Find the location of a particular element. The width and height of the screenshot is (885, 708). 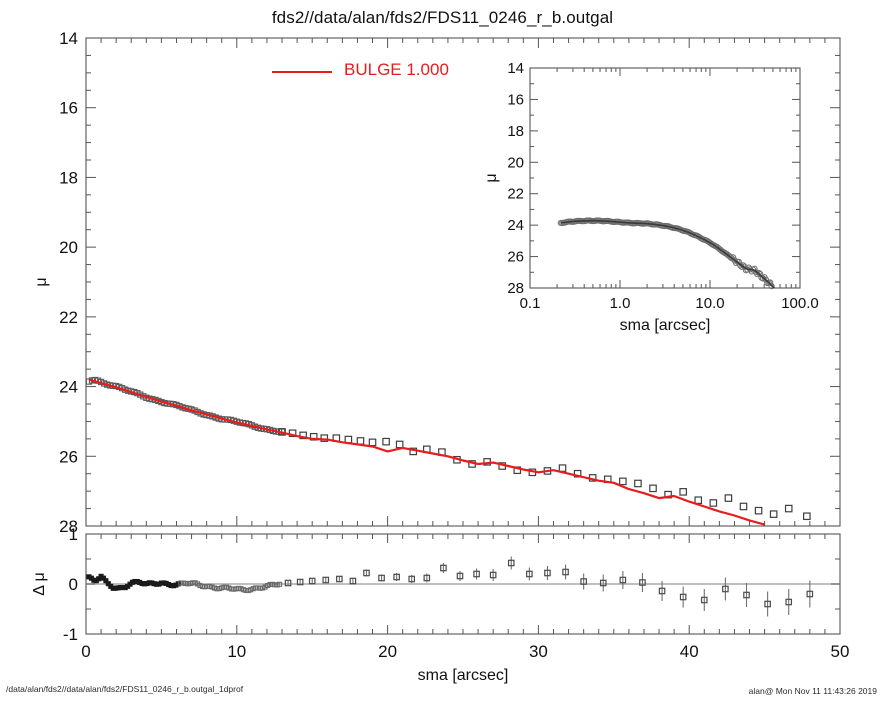

inset-y-tick-label: 18 is located at coordinates (515, 131).